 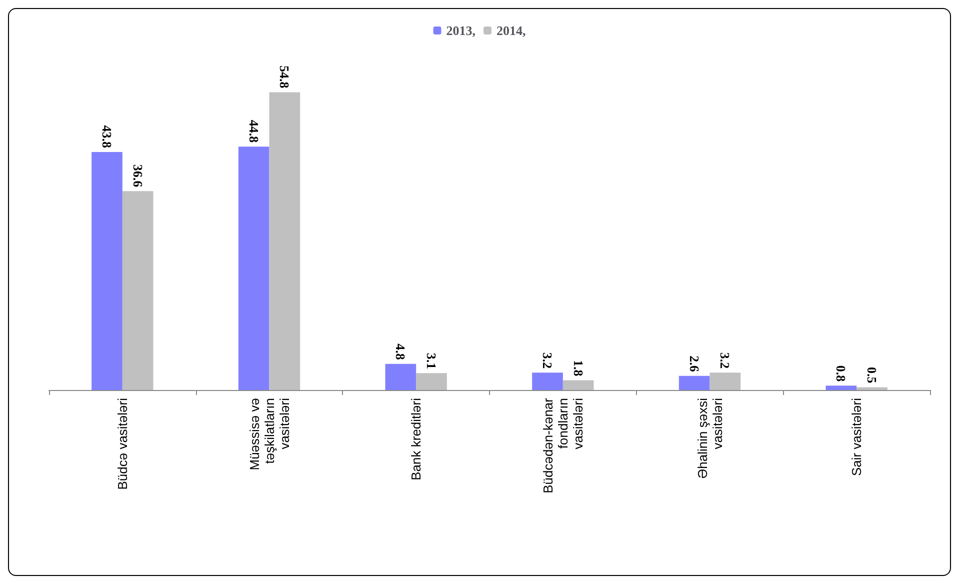 What do you see at coordinates (416, 439) in the screenshot?
I see `x-tick-label: Bank kreditləri` at bounding box center [416, 439].